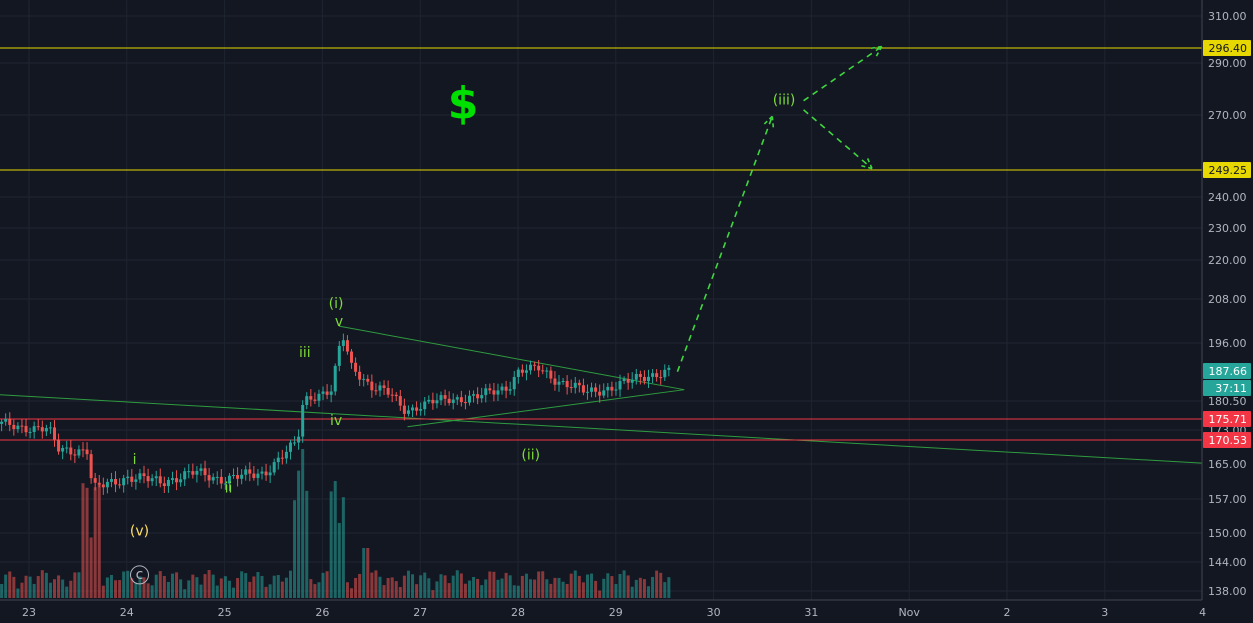 This screenshot has width=1253, height=623. What do you see at coordinates (784, 101) in the screenshot?
I see `wave-label: (iii)` at bounding box center [784, 101].